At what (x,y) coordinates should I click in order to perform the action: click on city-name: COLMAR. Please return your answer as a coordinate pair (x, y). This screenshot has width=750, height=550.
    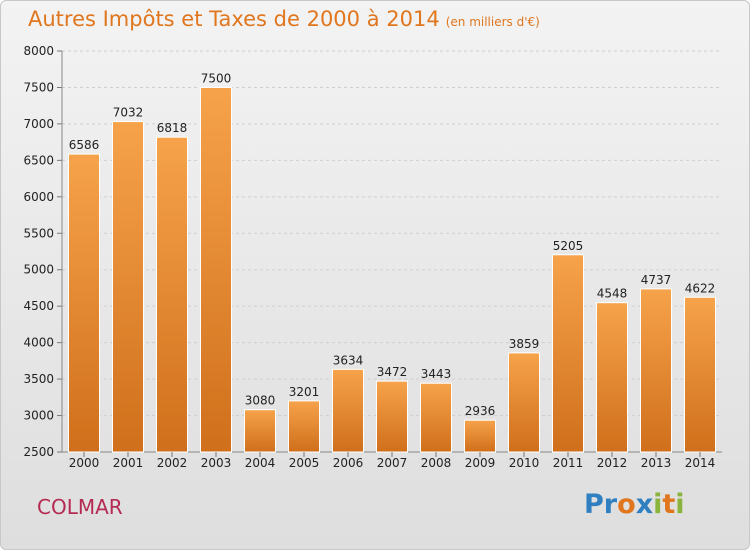
    Looking at the image, I should click on (80, 507).